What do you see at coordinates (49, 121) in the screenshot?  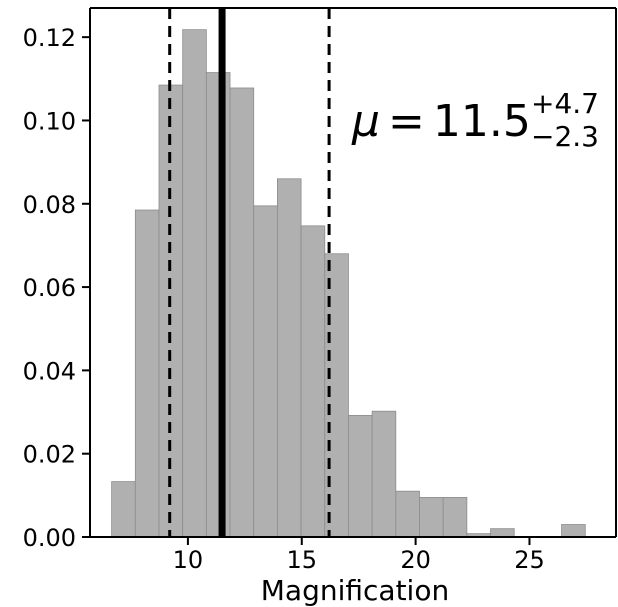 I see `y-tick-label: 0.10` at bounding box center [49, 121].